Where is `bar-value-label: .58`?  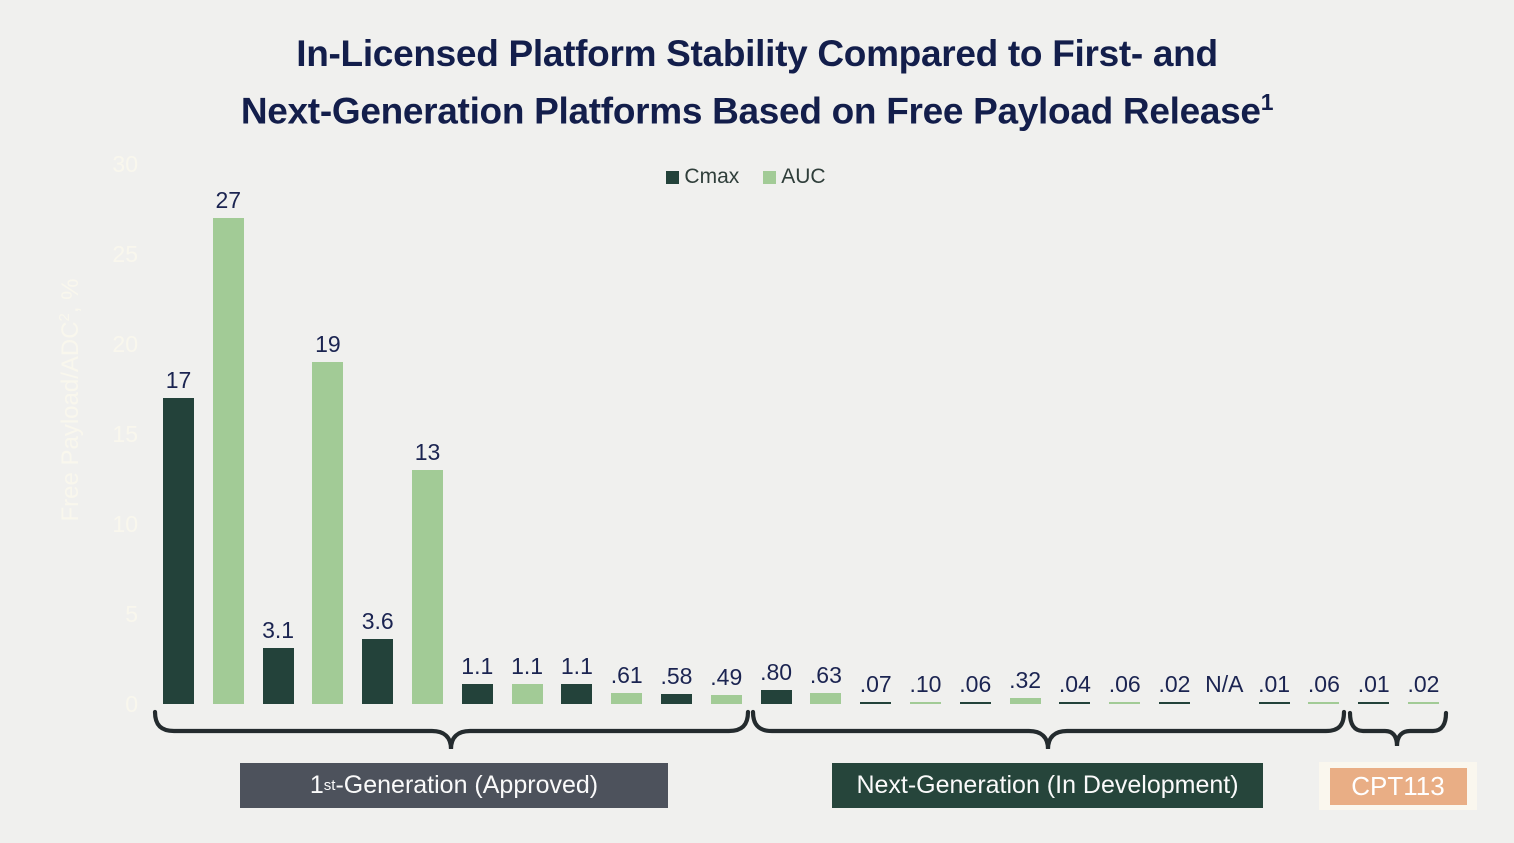 bar-value-label: .58 is located at coordinates (676, 676).